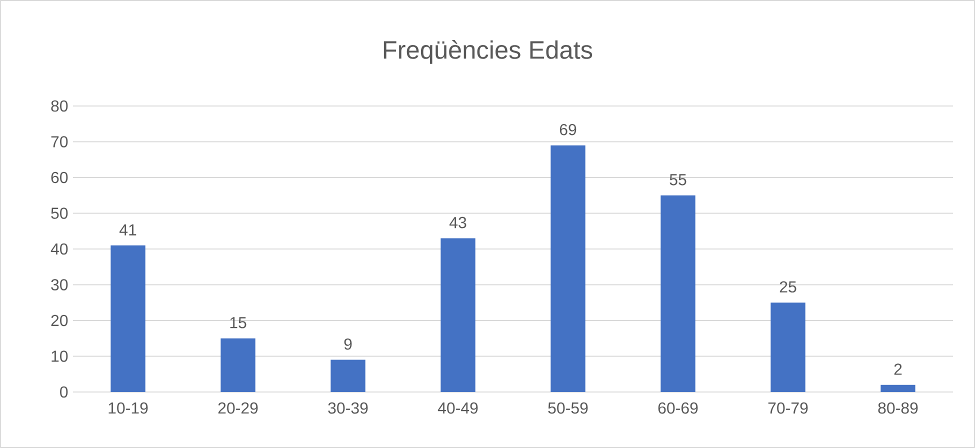 The height and width of the screenshot is (448, 975). What do you see at coordinates (488, 52) in the screenshot?
I see `chart-title: Freqüències Edats` at bounding box center [488, 52].